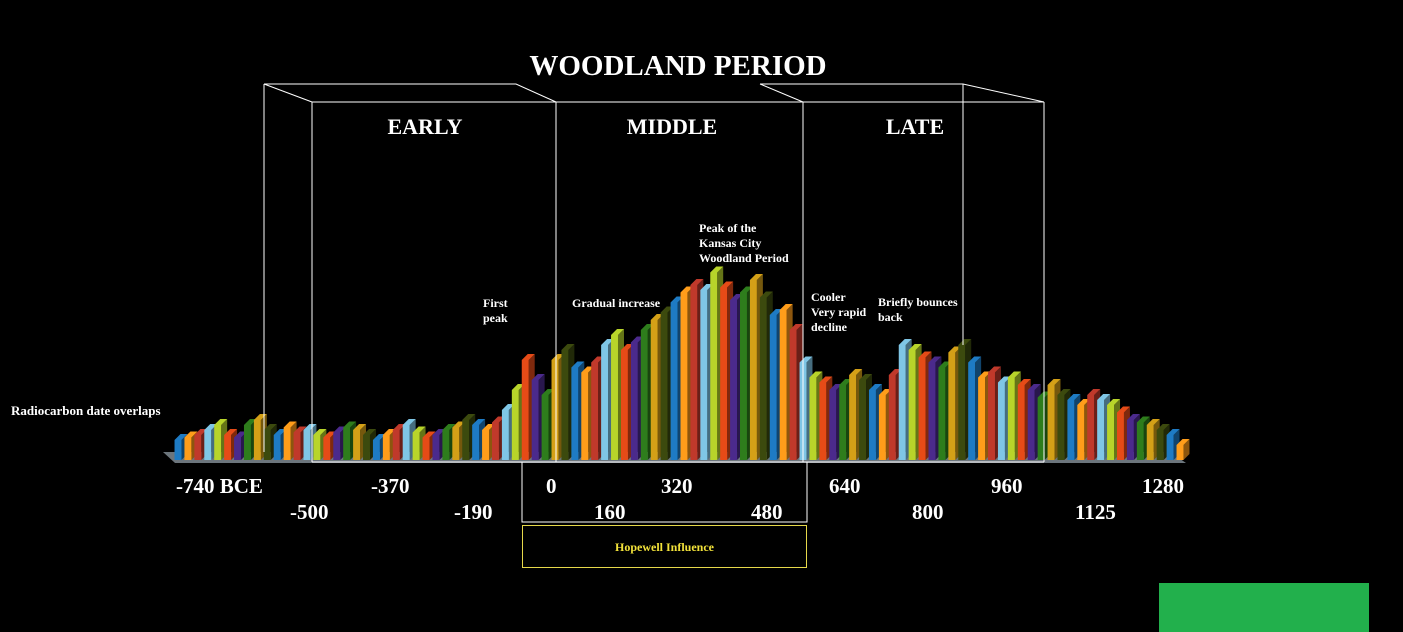  I want to click on middle-bracket, so click(664, 492).